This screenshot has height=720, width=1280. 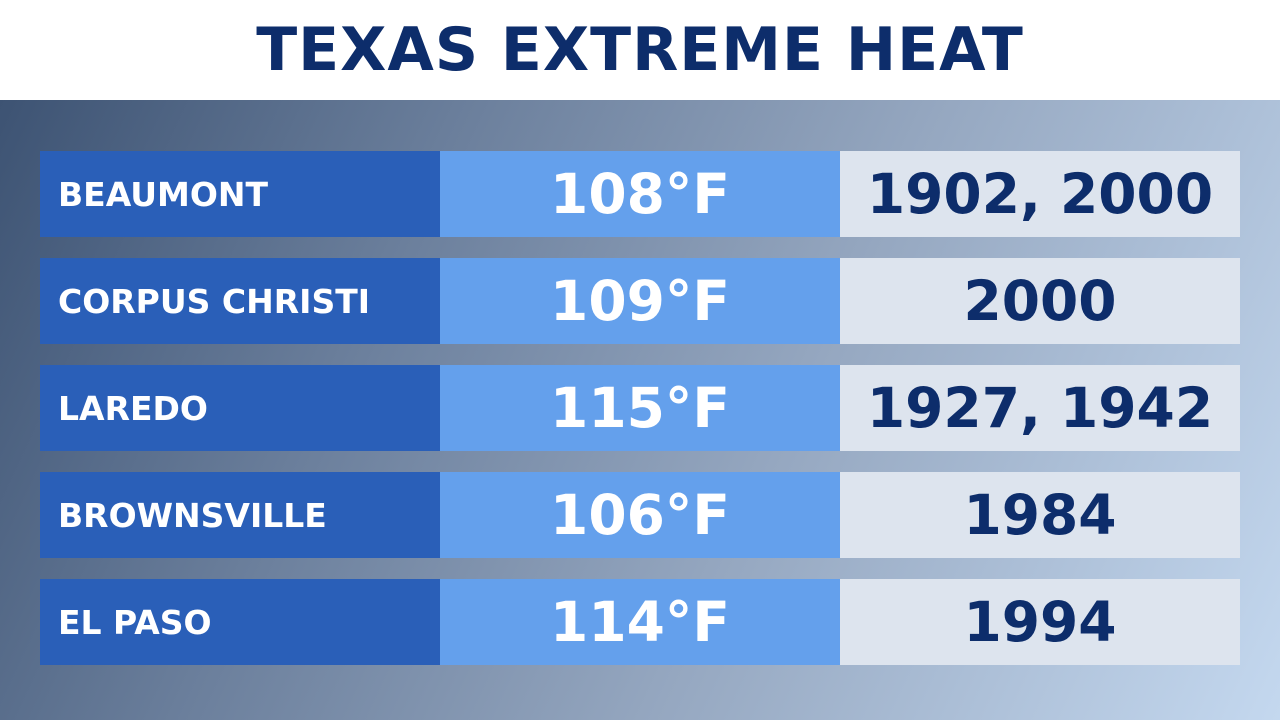 I want to click on city-cell: CORPUS CHRISTI, so click(x=240, y=301).